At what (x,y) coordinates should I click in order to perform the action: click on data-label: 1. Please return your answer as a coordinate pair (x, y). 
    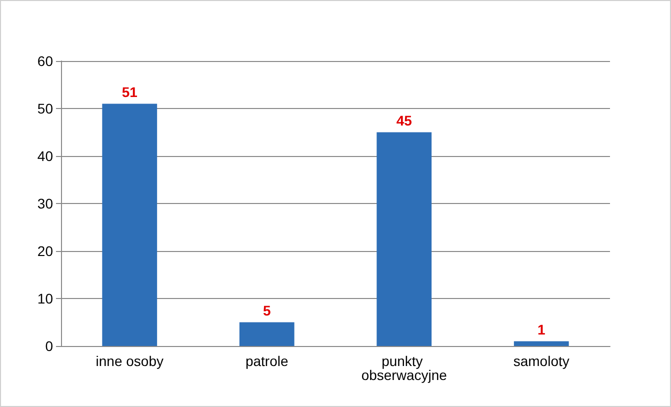
    Looking at the image, I should click on (541, 329).